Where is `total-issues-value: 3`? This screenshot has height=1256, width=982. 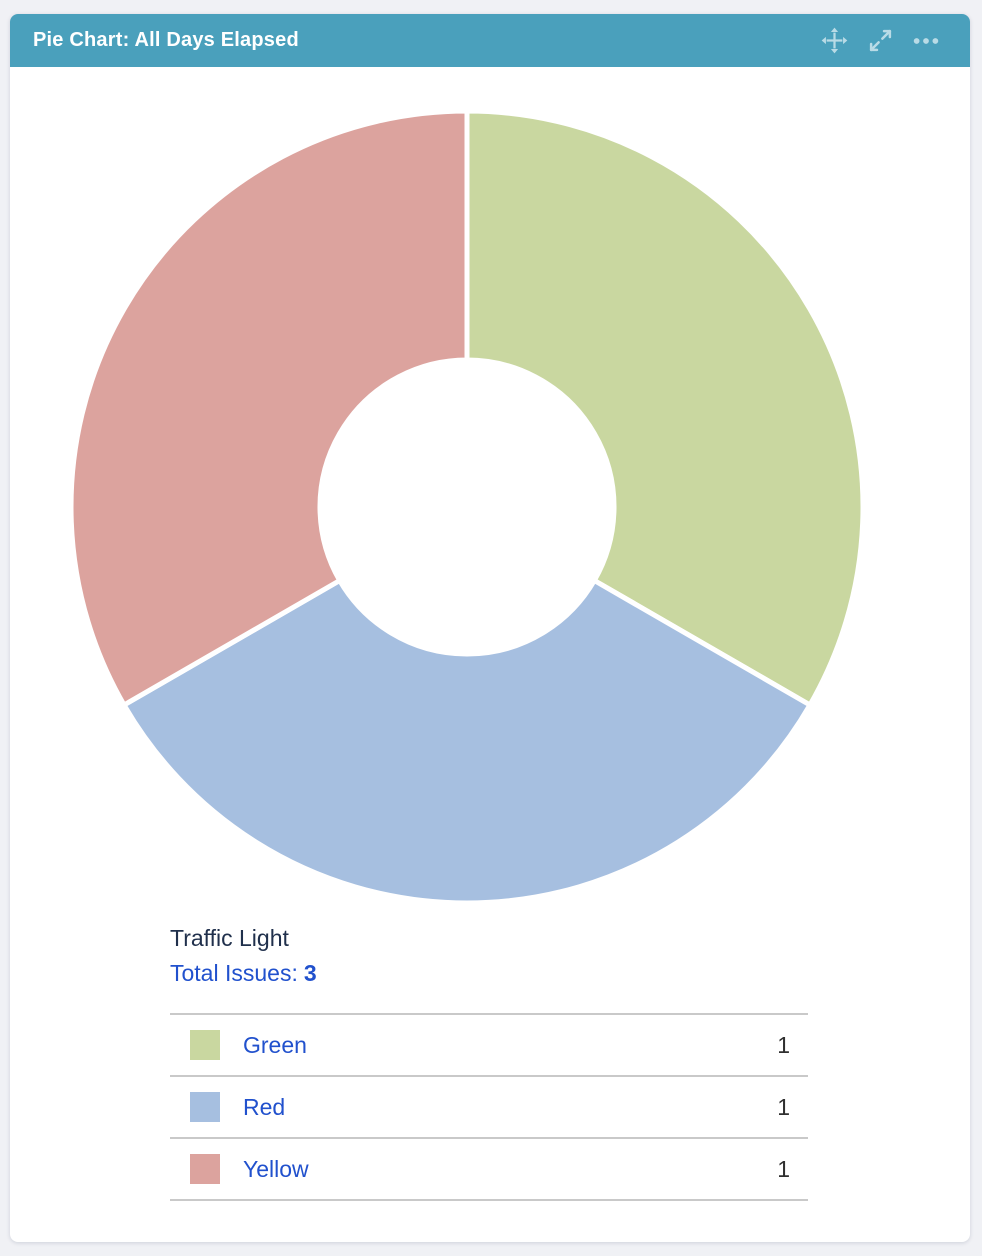 total-issues-value: 3 is located at coordinates (310, 973).